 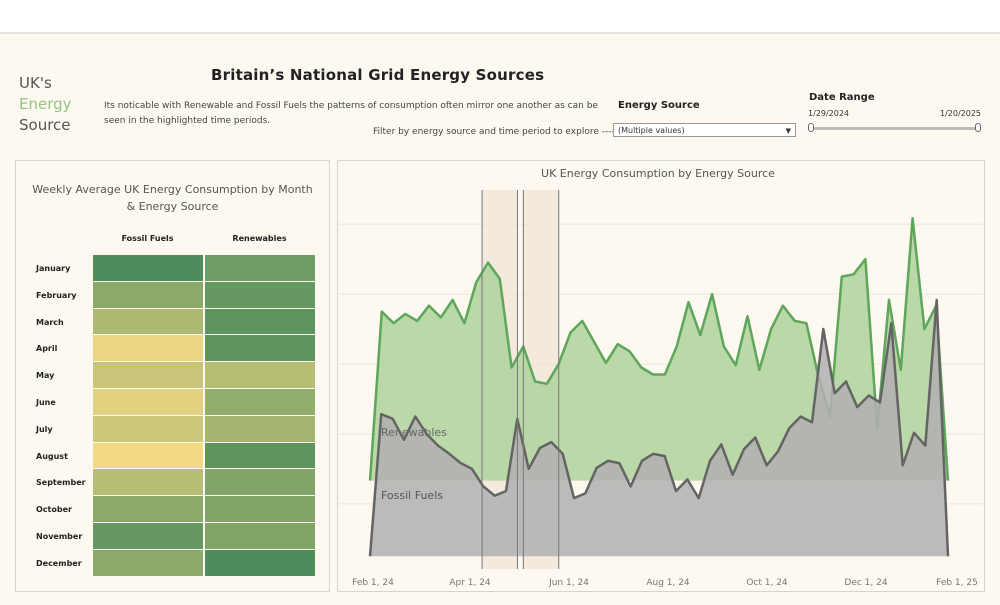 I want to click on heatmap-row-label: April, so click(x=47, y=349).